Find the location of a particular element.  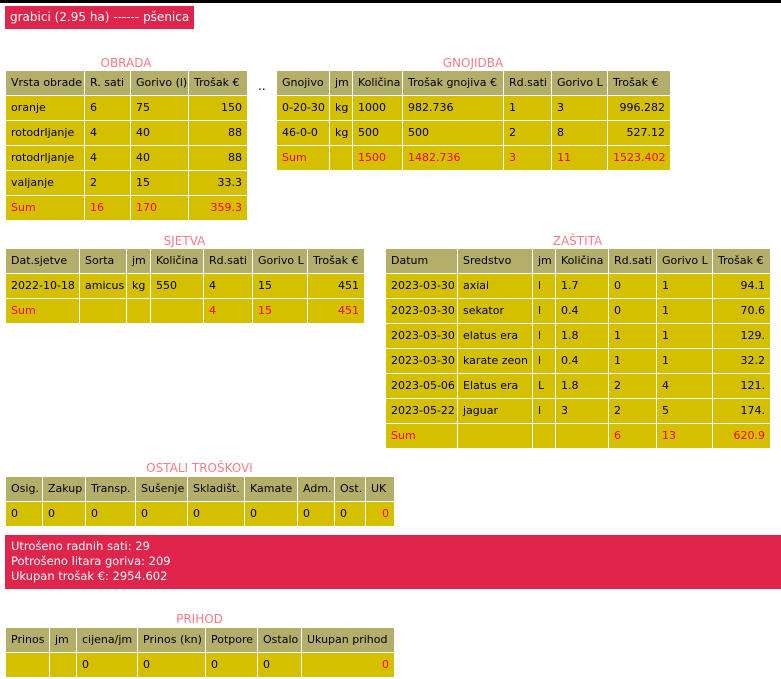

sum-row: Sum 6 13 620.9 is located at coordinates (578, 436).